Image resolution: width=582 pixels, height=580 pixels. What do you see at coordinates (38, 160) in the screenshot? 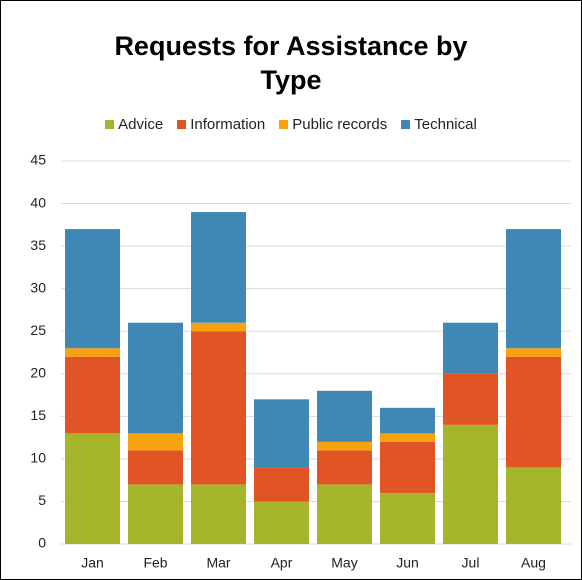
I see `y-tick-label: 45` at bounding box center [38, 160].